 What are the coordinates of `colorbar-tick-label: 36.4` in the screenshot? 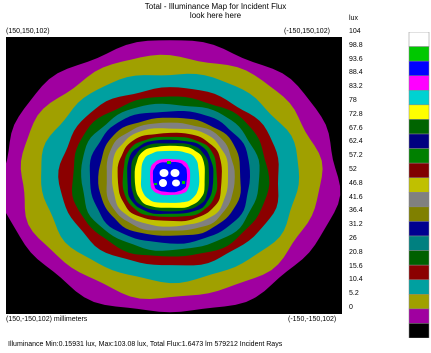 It's located at (356, 211).